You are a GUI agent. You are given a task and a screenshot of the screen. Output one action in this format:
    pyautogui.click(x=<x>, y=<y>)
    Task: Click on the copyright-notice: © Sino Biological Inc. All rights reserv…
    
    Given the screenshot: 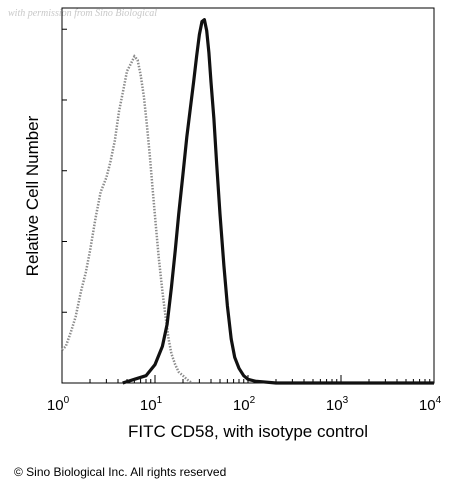 What is the action you would take?
    pyautogui.click(x=120, y=472)
    